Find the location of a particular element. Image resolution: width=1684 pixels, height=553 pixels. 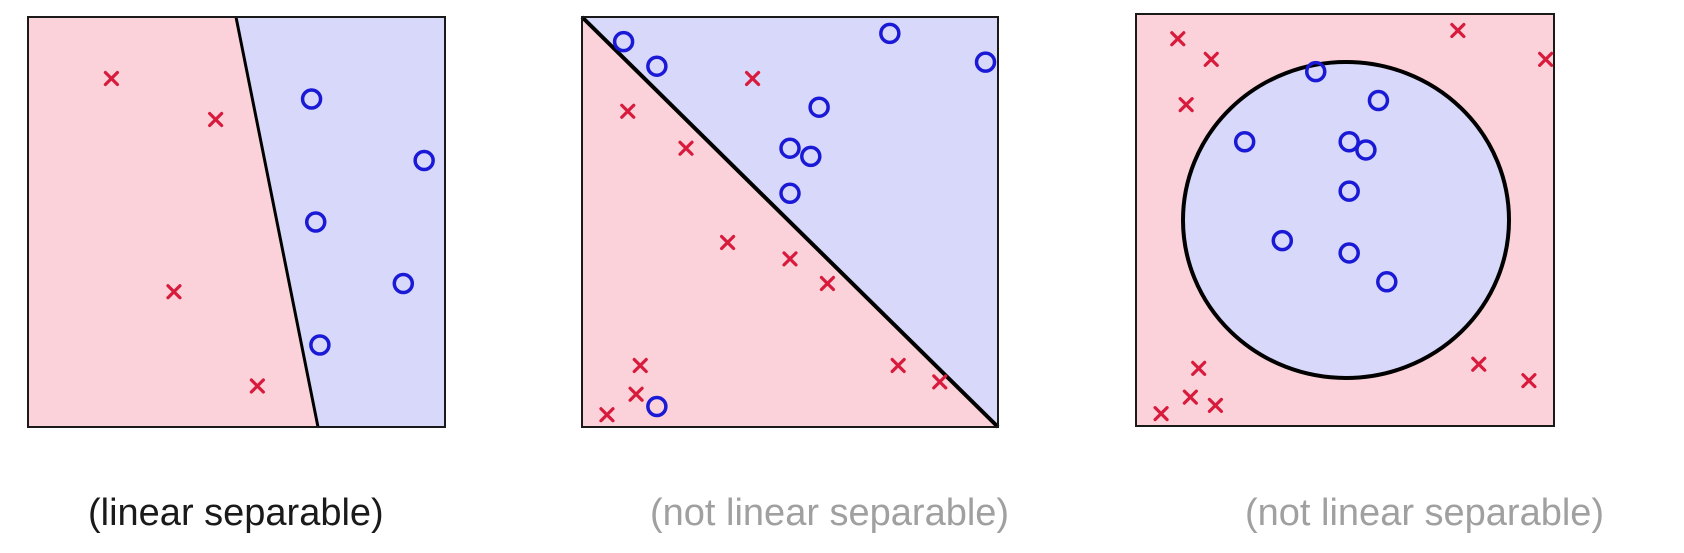

blue-region is located at coordinates (340, 222).